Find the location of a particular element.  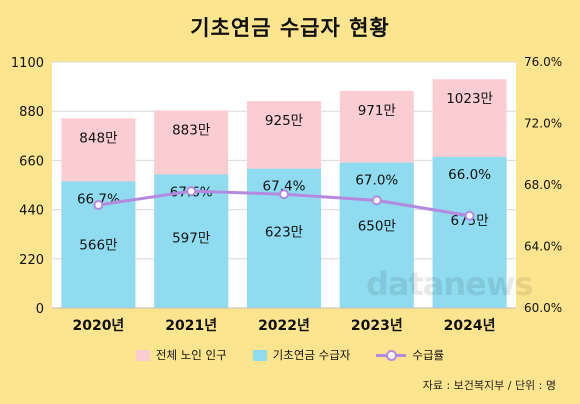

y-tick-label: 660 is located at coordinates (31, 161).